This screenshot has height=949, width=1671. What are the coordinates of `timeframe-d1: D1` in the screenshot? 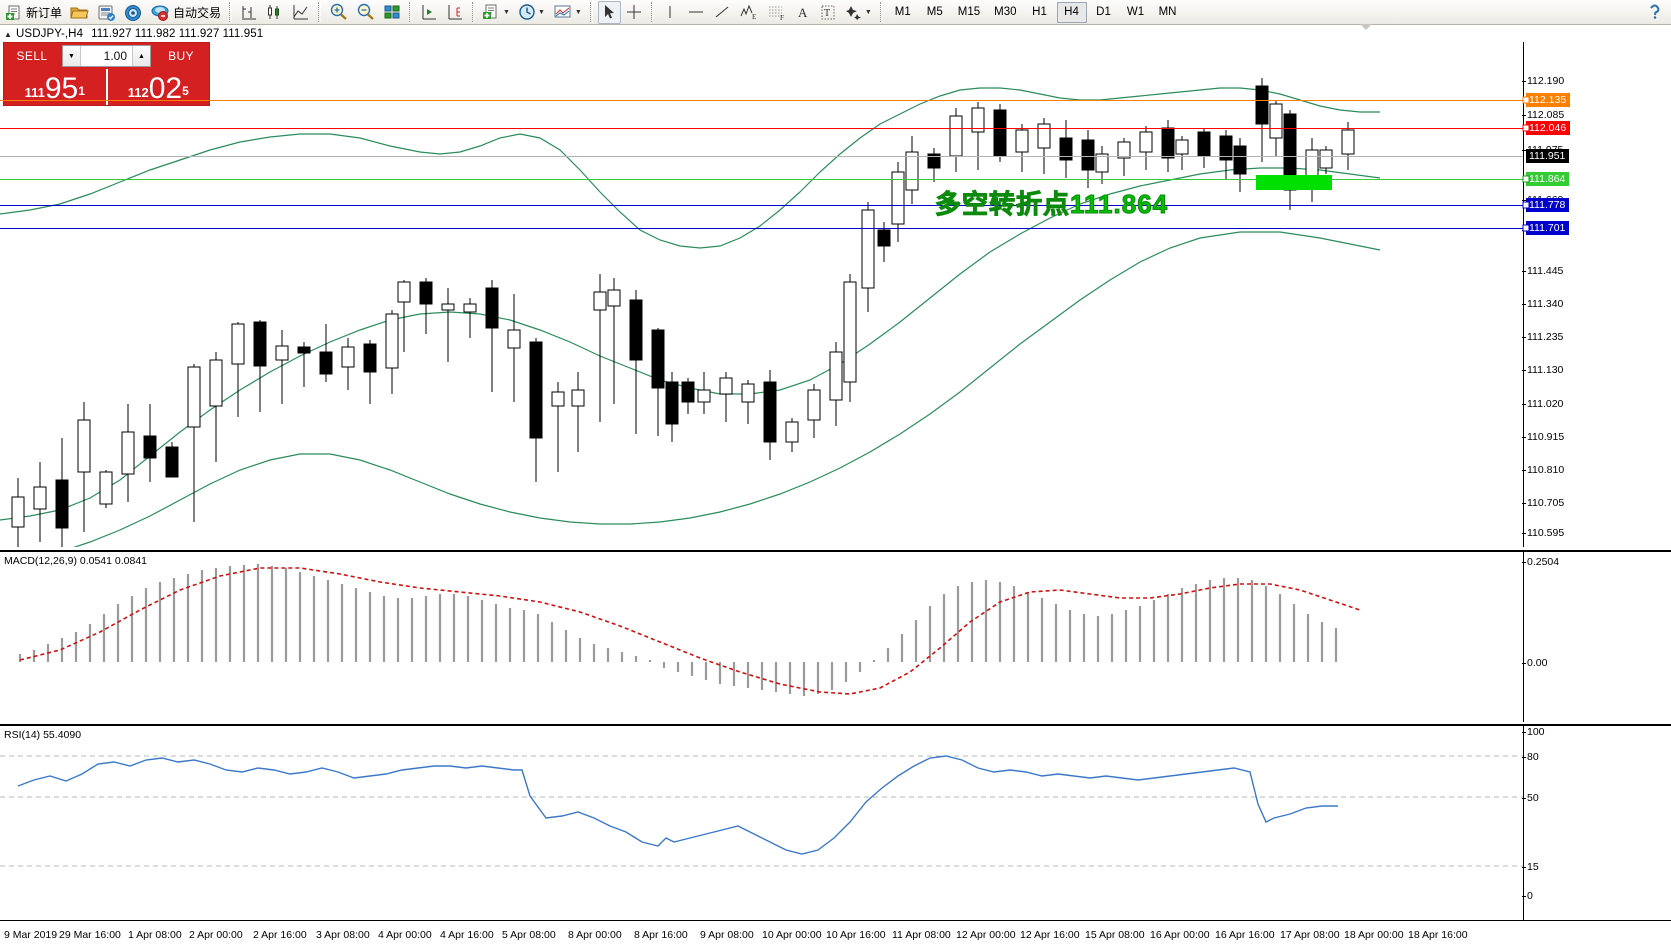 It's located at (1103, 12).